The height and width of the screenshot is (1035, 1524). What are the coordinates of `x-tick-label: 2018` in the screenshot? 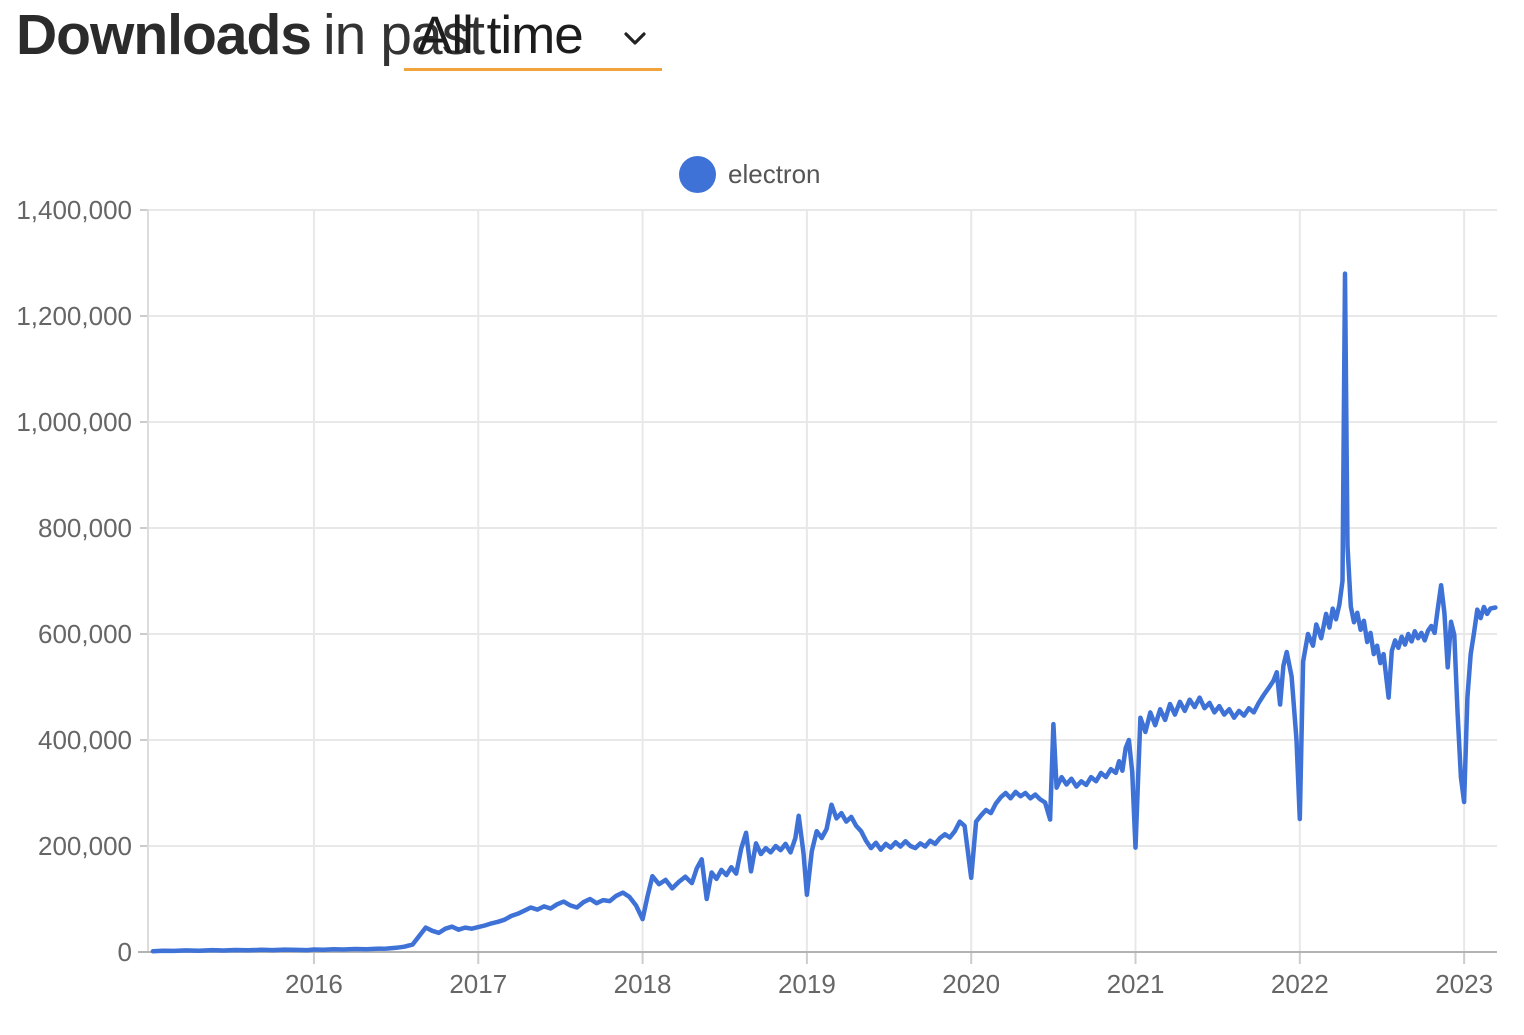 It's located at (643, 984).